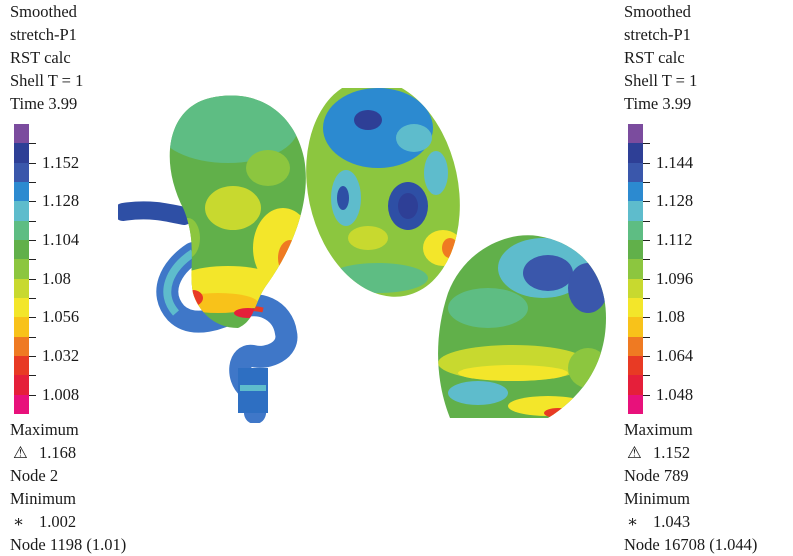 The height and width of the screenshot is (556, 793). Describe the element at coordinates (61, 239) in the screenshot. I see `left-scale-label: 1.104` at that location.